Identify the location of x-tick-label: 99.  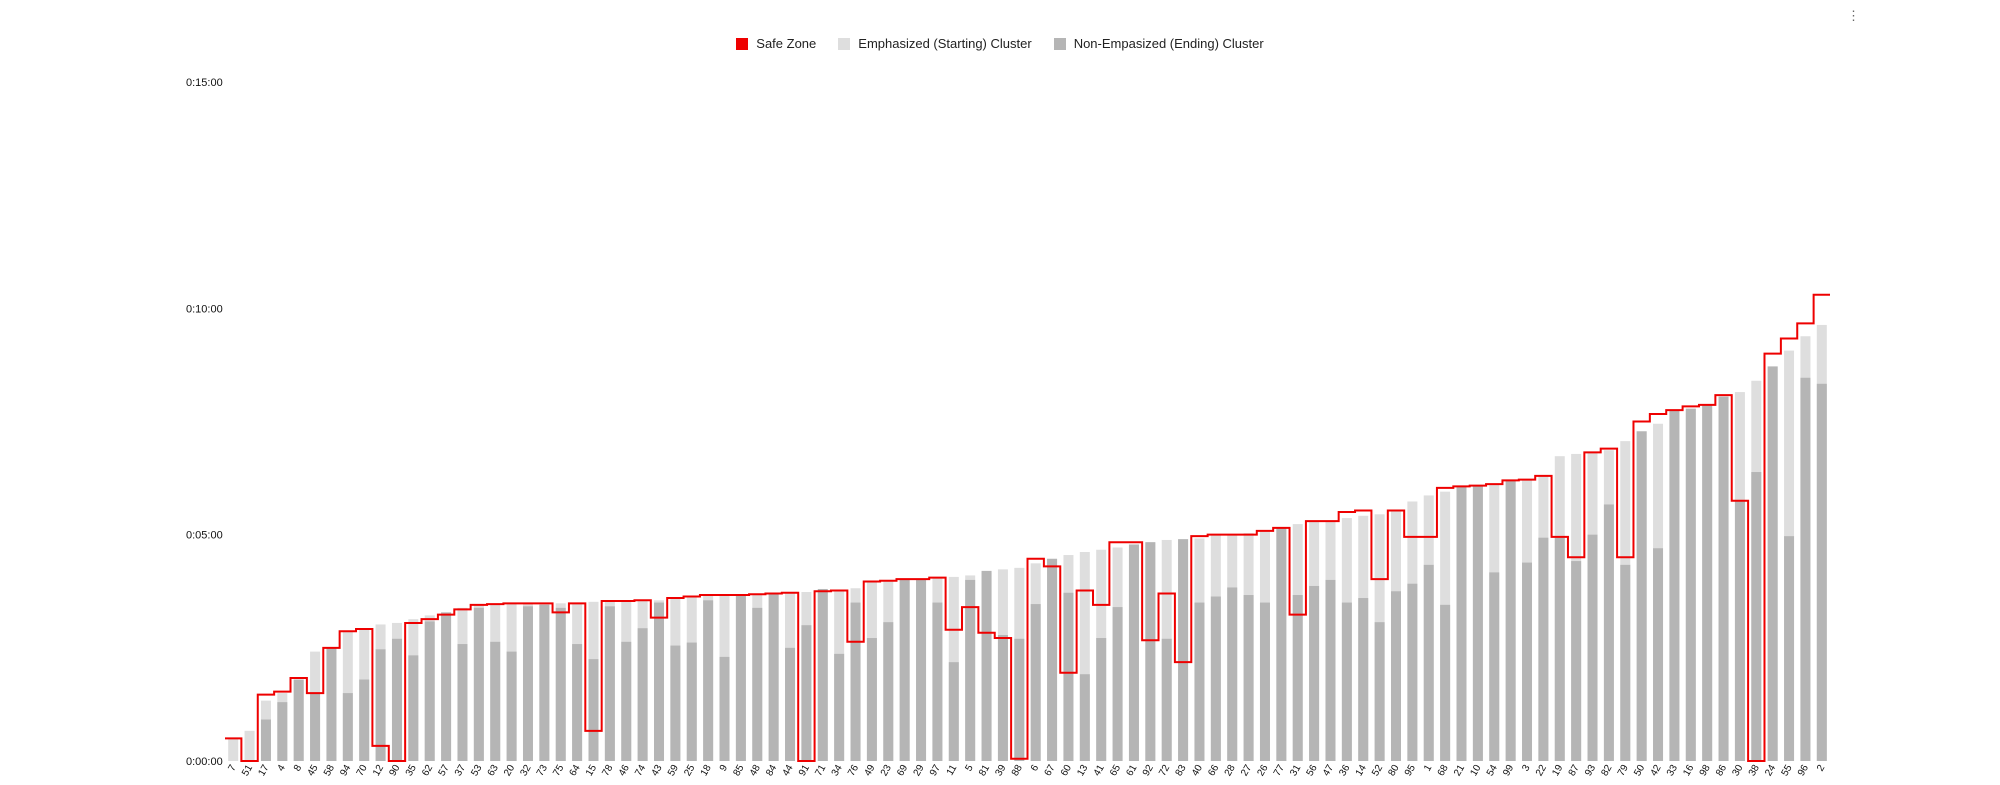
(1508, 771).